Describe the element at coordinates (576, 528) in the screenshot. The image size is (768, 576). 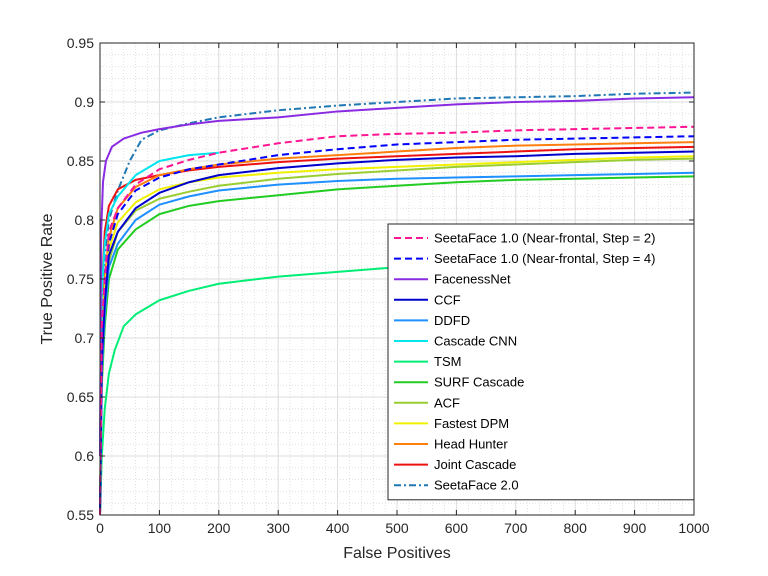
I see `x-tick-label: 800` at that location.